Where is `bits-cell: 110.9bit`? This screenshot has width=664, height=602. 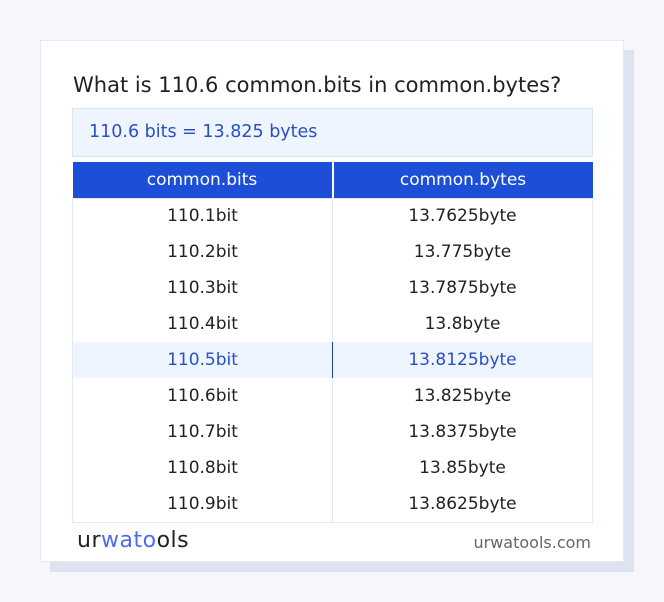 bits-cell: 110.9bit is located at coordinates (202, 504).